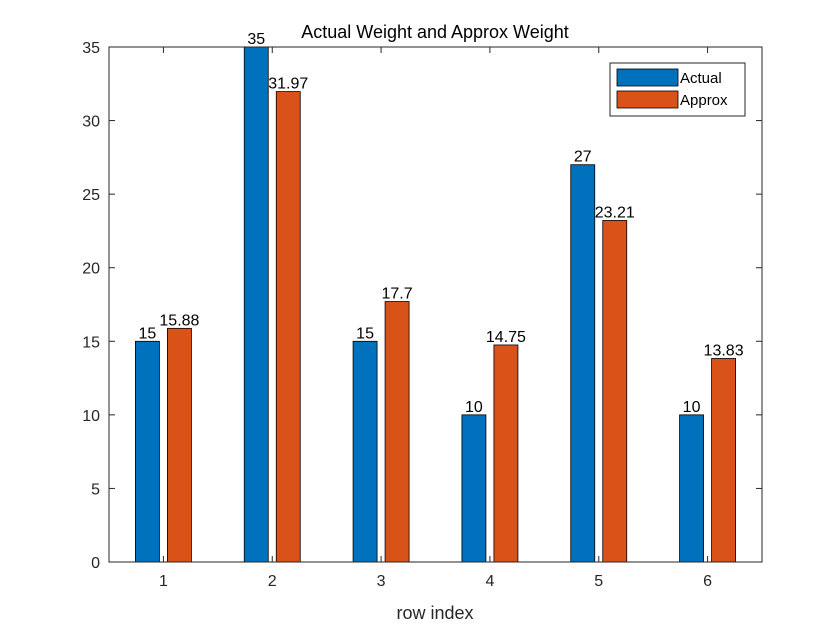 The image size is (840, 630). What do you see at coordinates (506, 337) in the screenshot?
I see `data-label-approx-4: 14.75` at bounding box center [506, 337].